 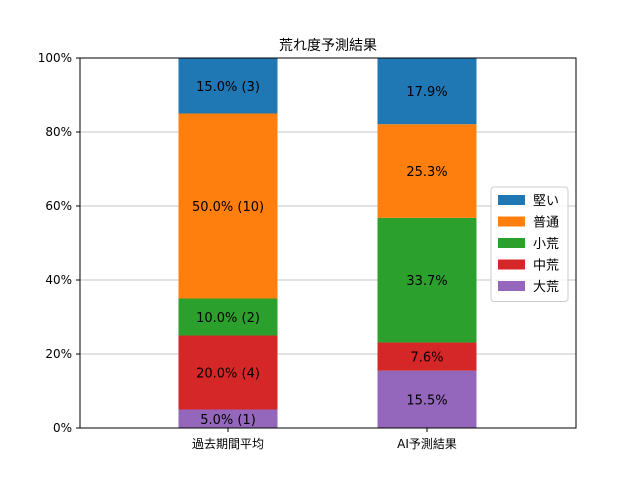 I want to click on x-tick-label: AI予測結果, so click(x=427, y=444).